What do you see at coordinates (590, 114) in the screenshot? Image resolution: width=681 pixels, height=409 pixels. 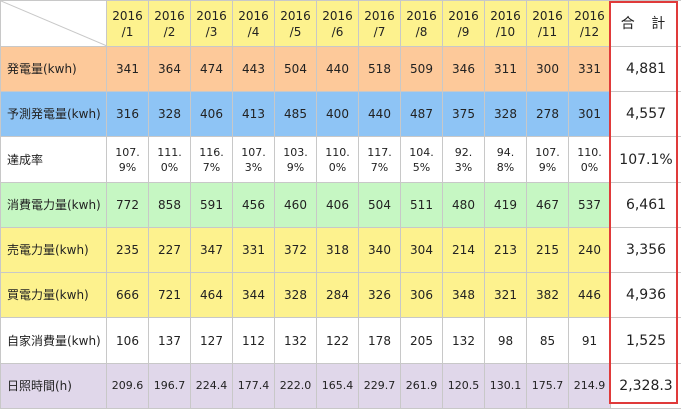 I see `data-cell: 301` at bounding box center [590, 114].